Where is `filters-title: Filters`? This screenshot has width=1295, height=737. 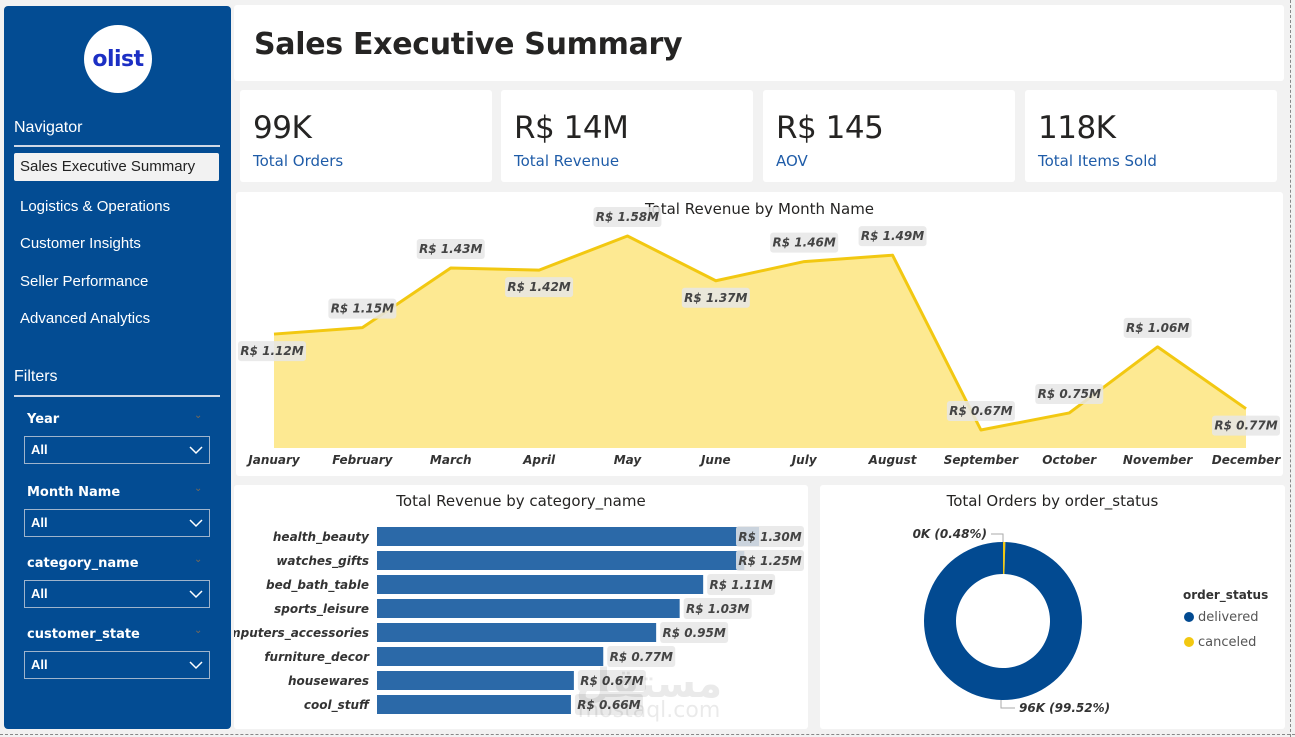
filters-title: Filters is located at coordinates (36, 376).